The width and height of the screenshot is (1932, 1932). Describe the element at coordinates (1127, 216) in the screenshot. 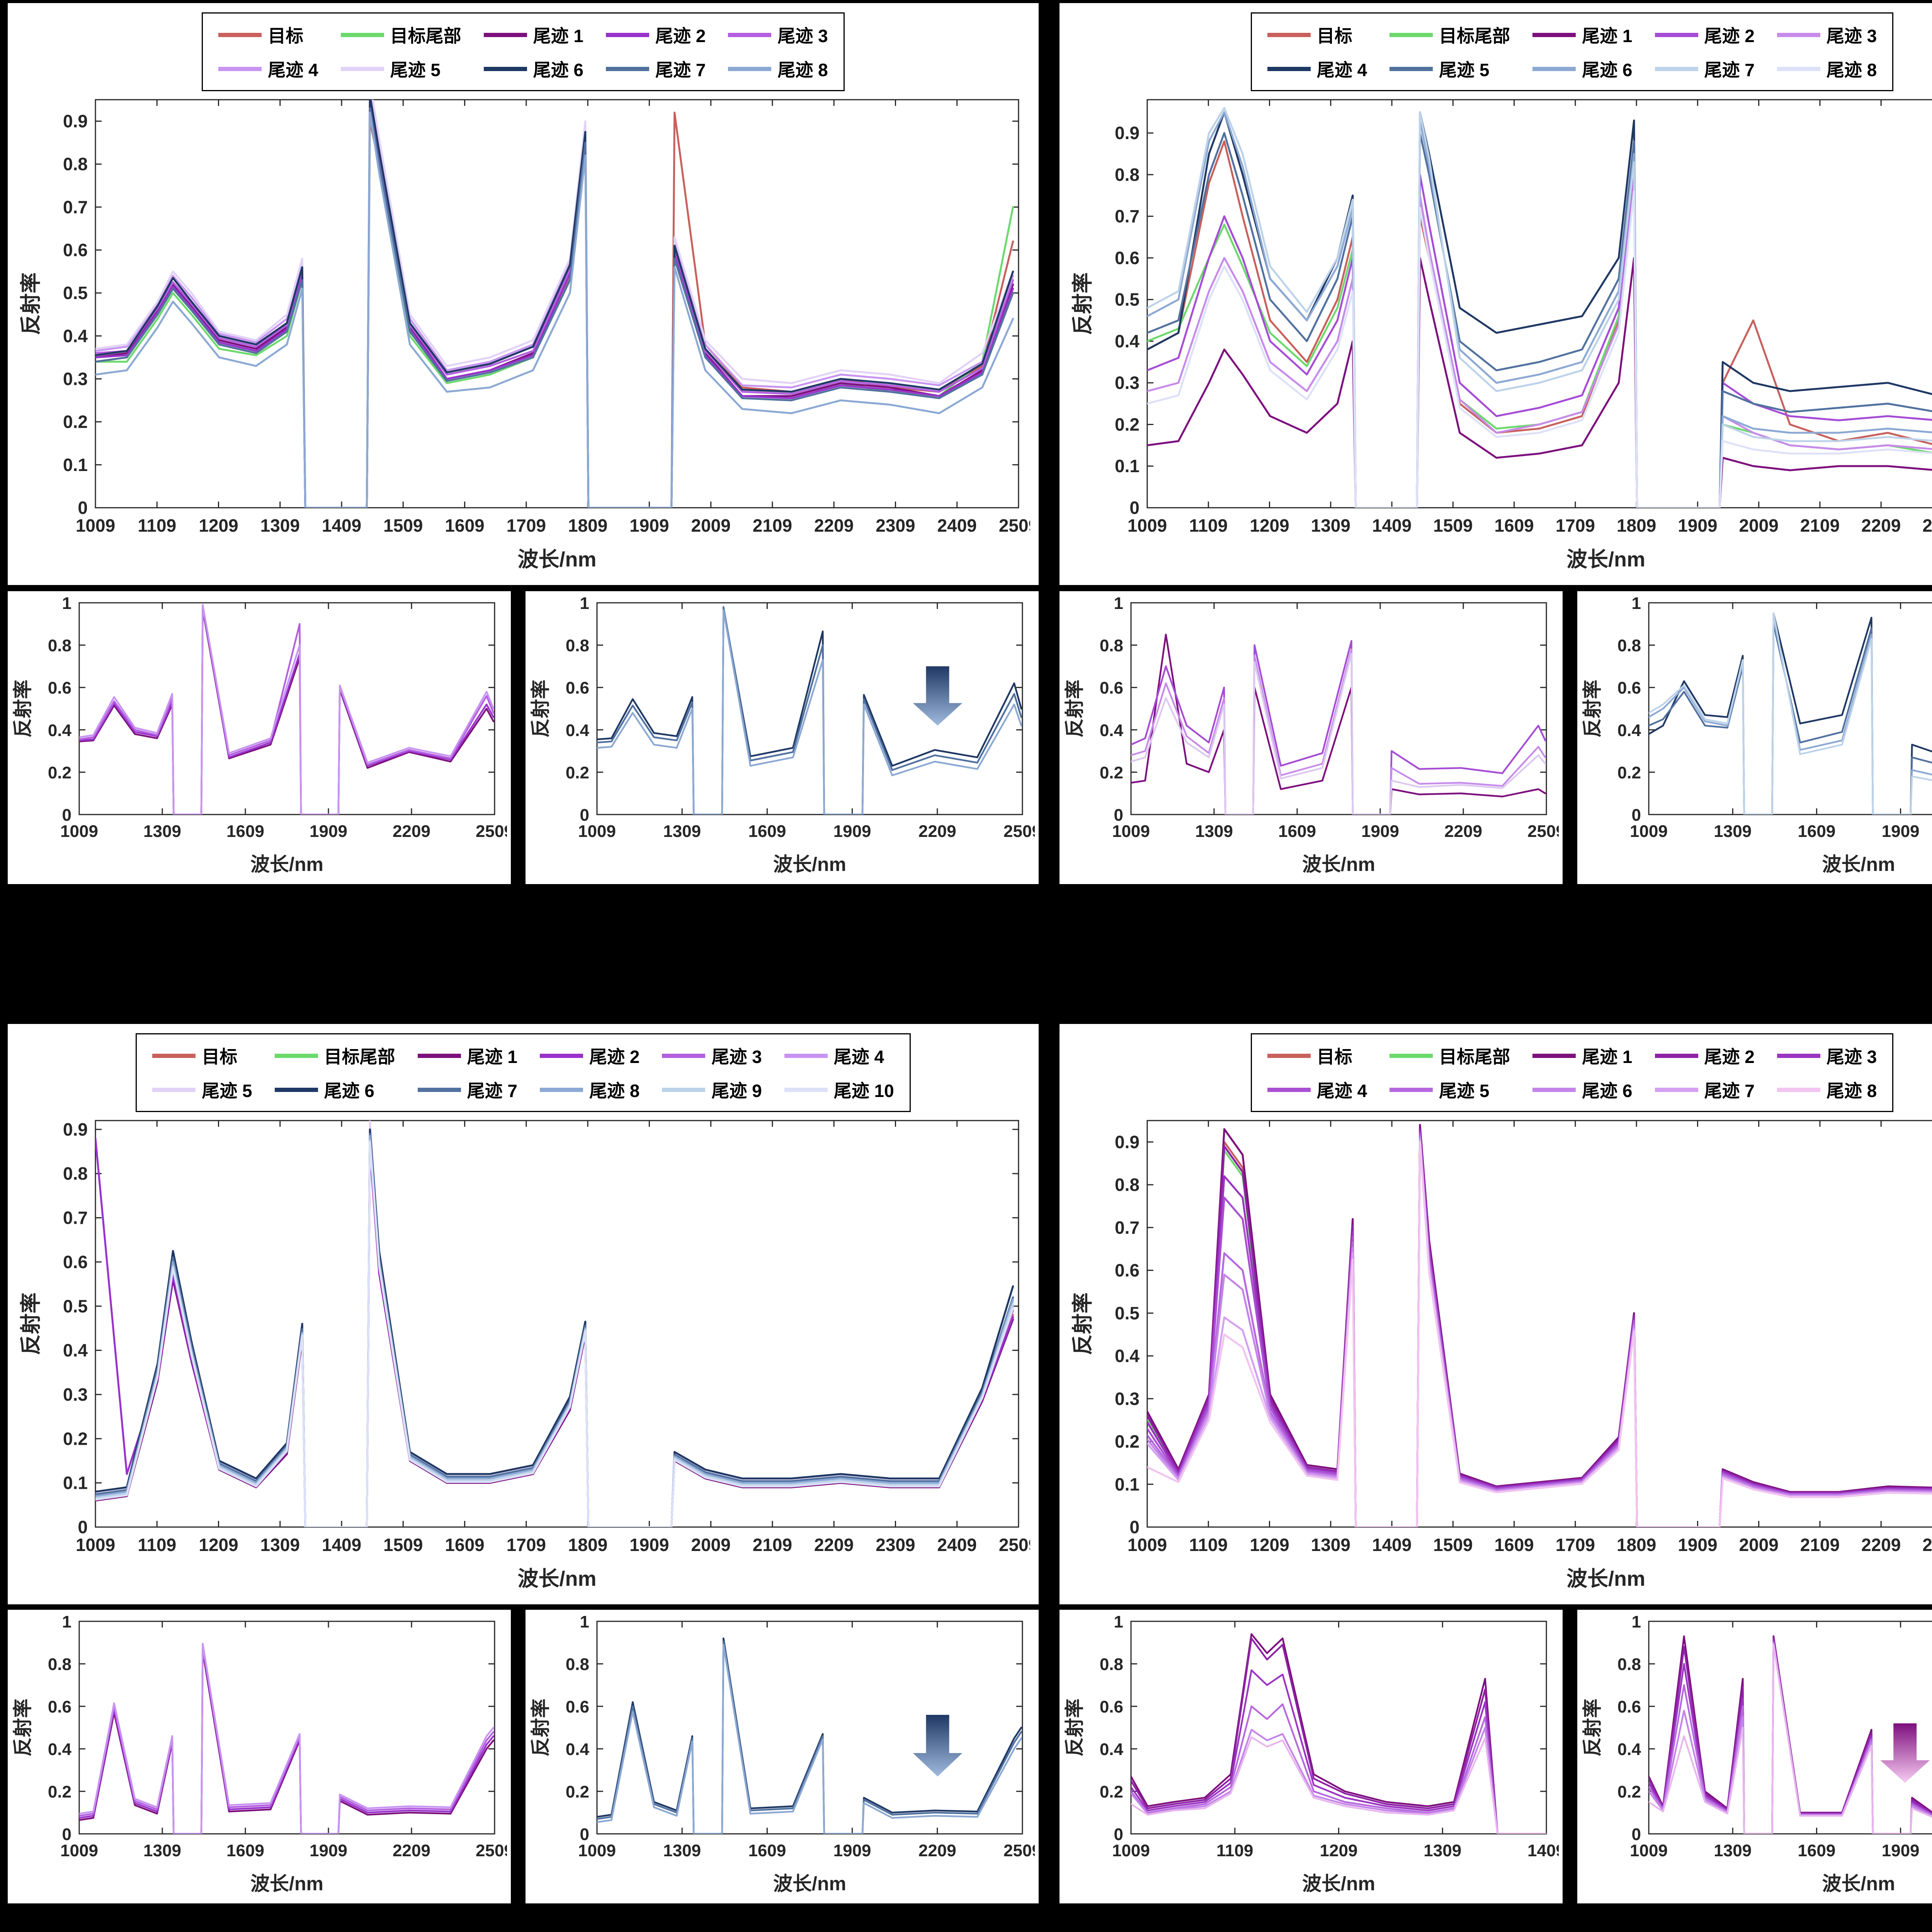

I see `y-tick-label: 0.7` at that location.